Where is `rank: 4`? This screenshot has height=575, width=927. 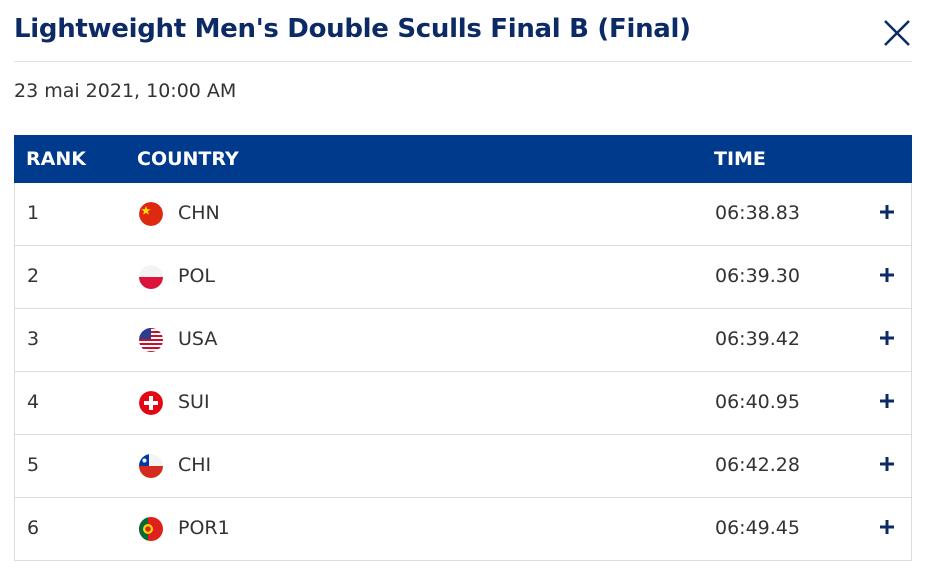
rank: 4 is located at coordinates (33, 402).